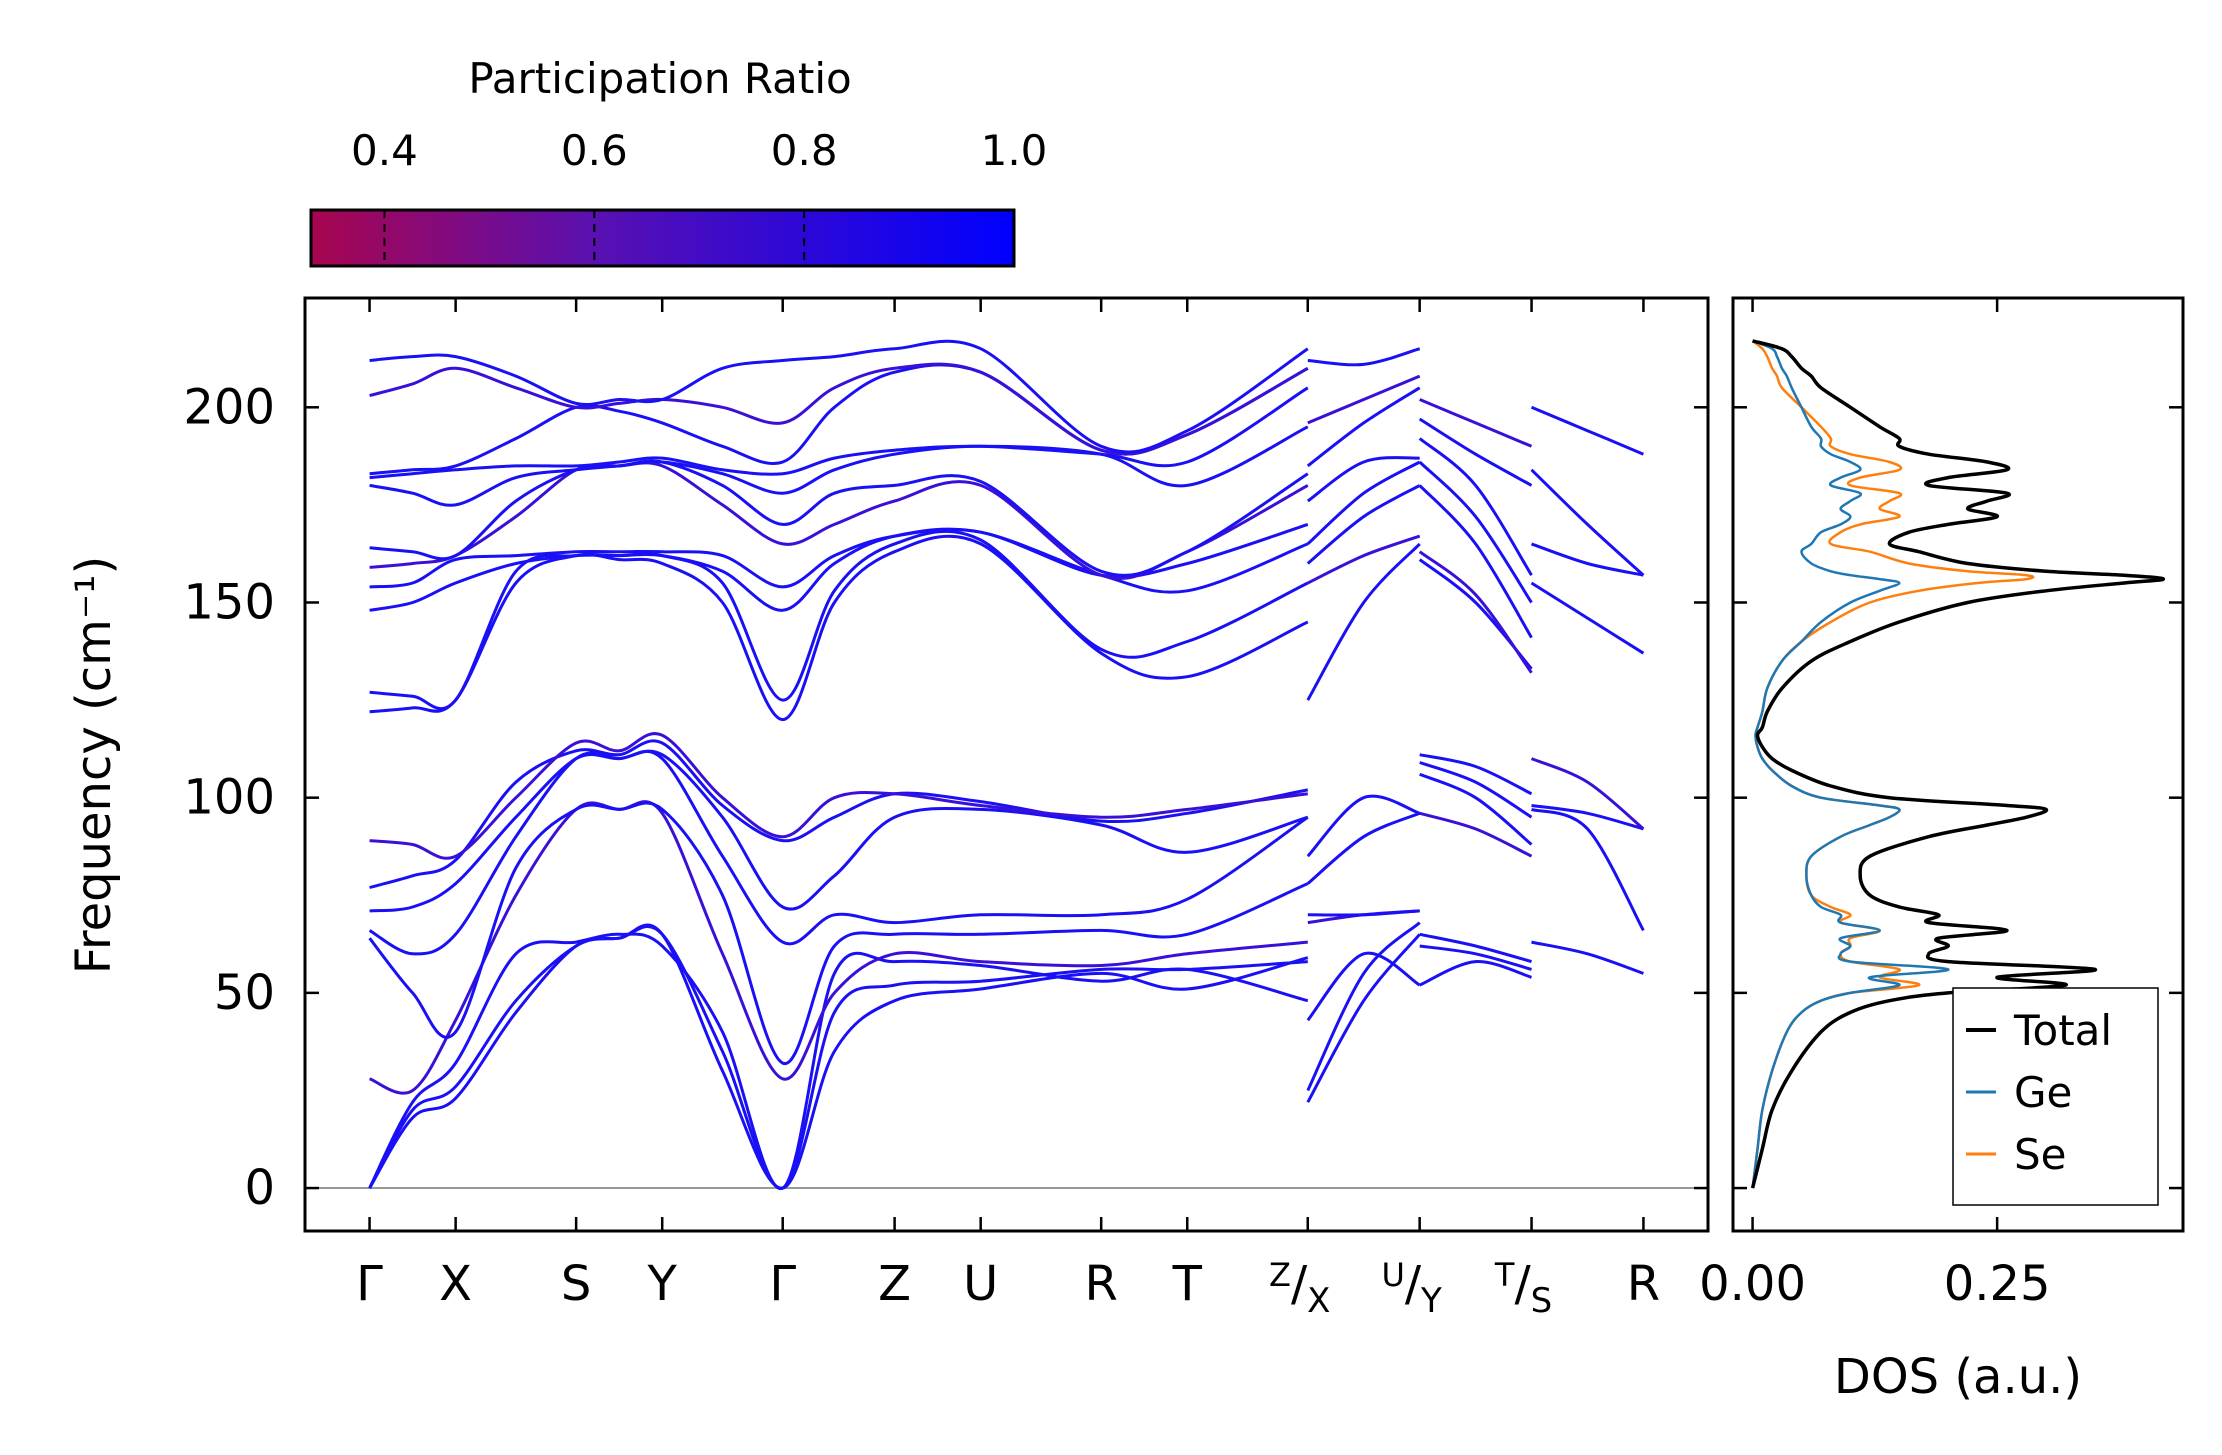 The image size is (2222, 1455). What do you see at coordinates (384, 150) in the screenshot?
I see `colorbar-tick-label: 0.4` at bounding box center [384, 150].